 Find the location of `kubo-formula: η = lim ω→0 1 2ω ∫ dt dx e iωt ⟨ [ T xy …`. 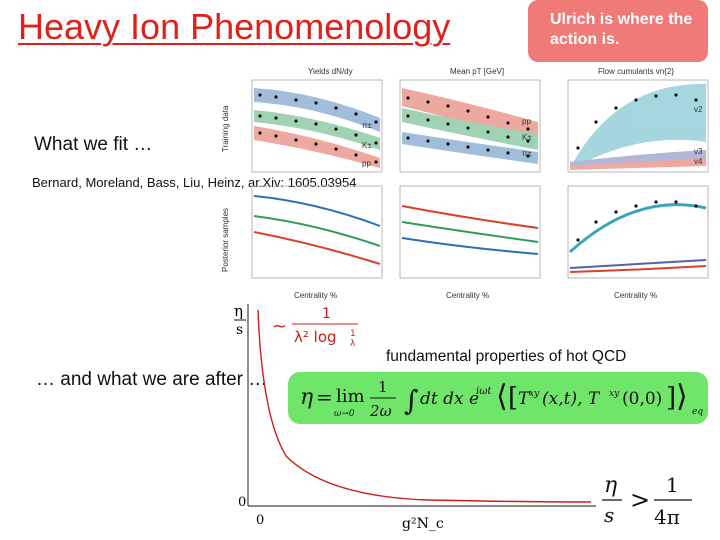

kubo-formula: η = lim ω→0 1 2ω ∫ dt dx e iωt ⟨ [ T xy … is located at coordinates (501, 399).